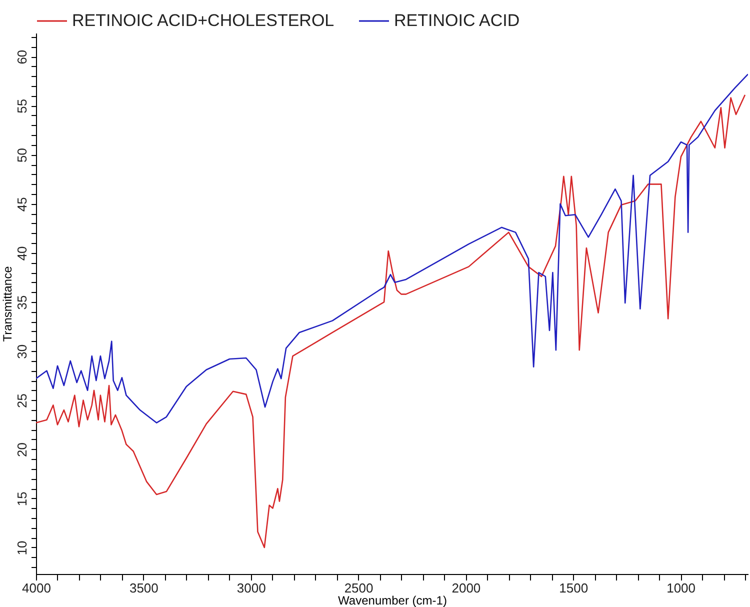 This screenshot has height=607, width=750. What do you see at coordinates (22, 450) in the screenshot?
I see `y-tick-label: 20` at bounding box center [22, 450].